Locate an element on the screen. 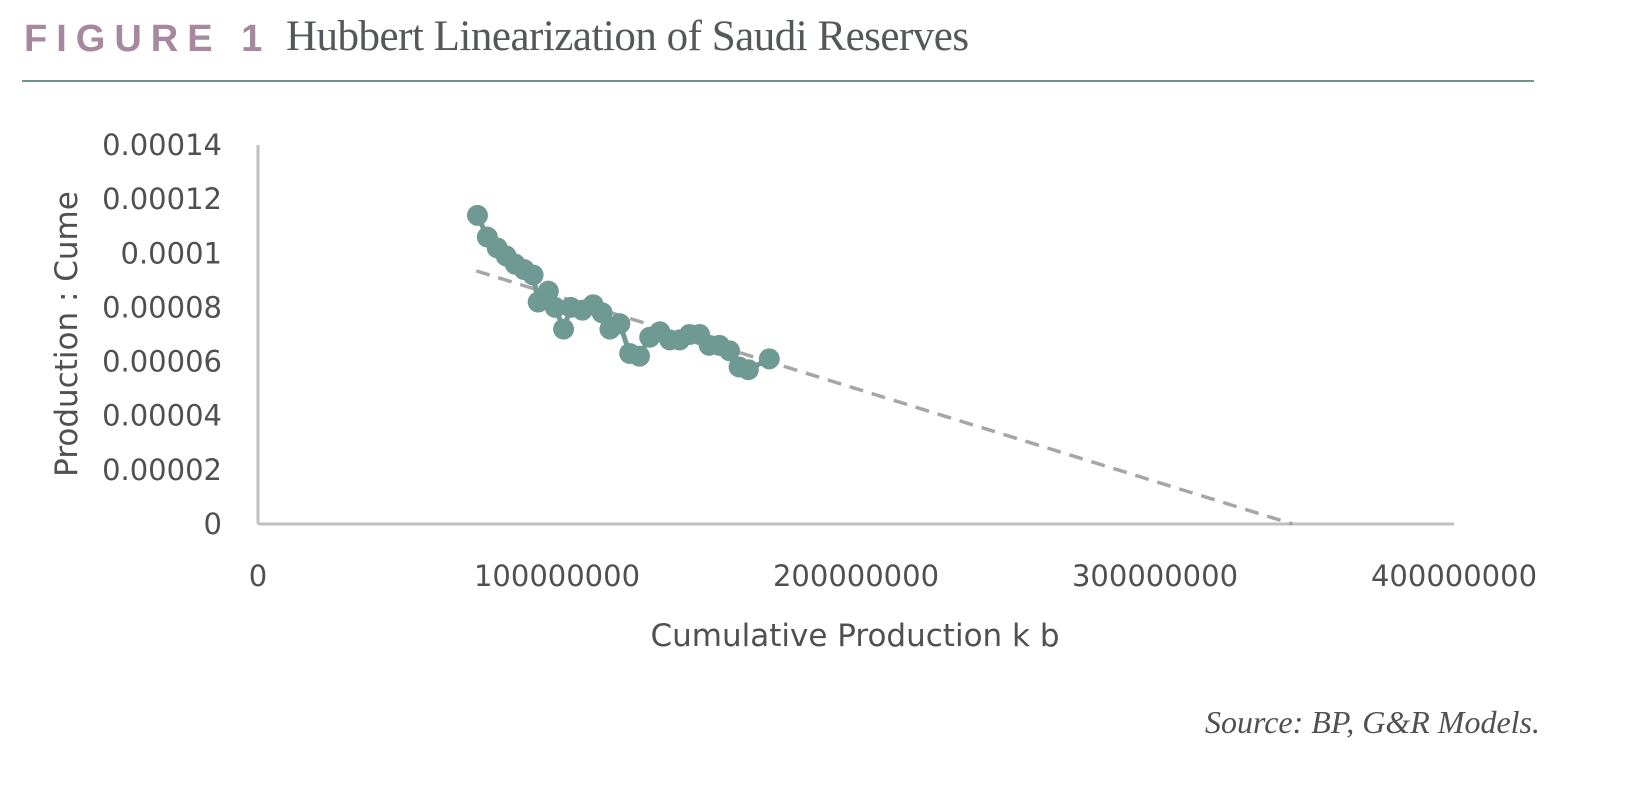  figure-label: FIGURE 1 is located at coordinates (148, 39).